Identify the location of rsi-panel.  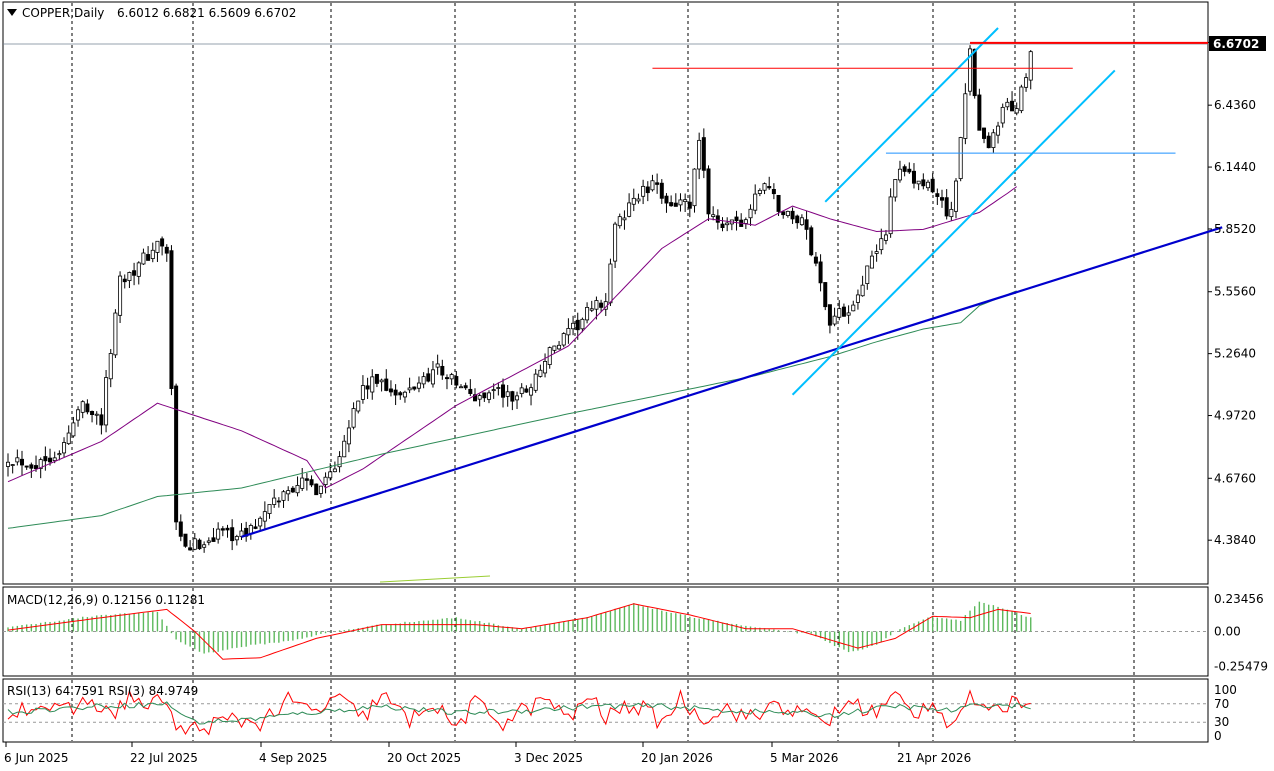
(605, 710).